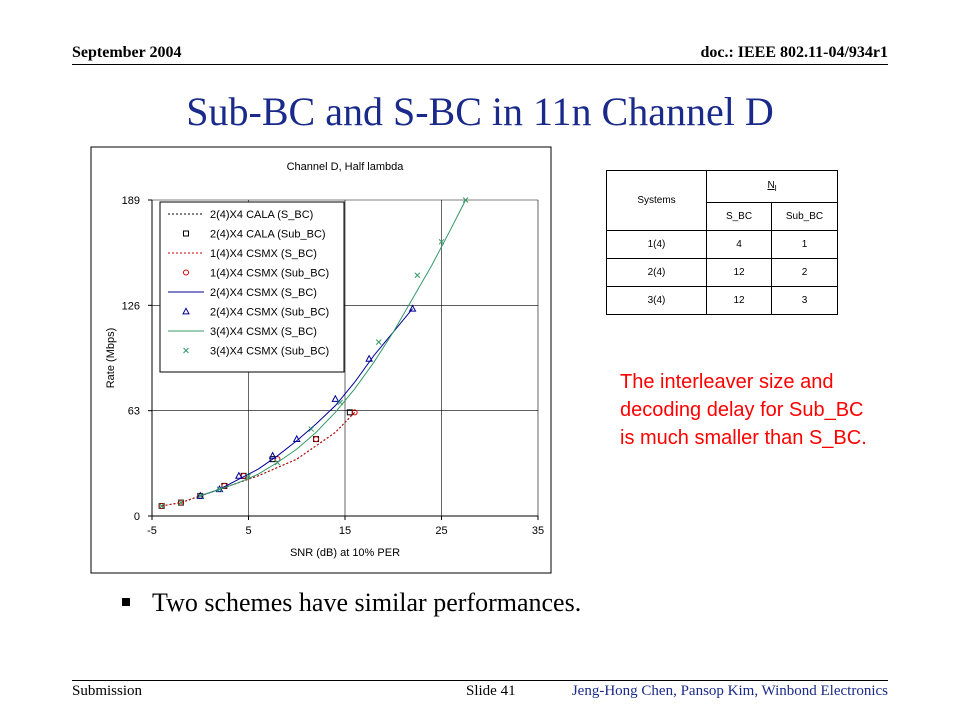  I want to click on legend-label: 2(4)X4 CALA (S_BC), so click(261, 215).